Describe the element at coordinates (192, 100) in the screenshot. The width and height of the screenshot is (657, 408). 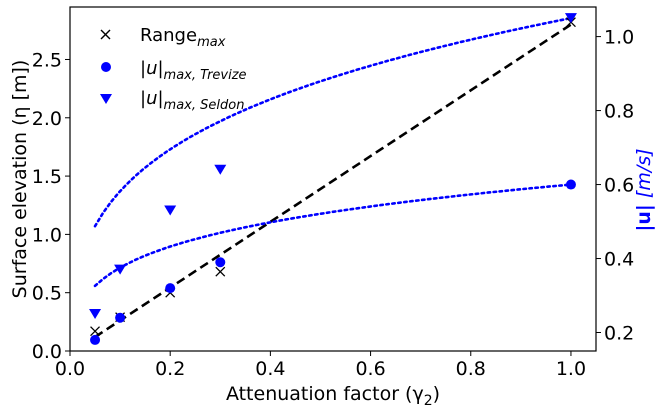
I see `legend-seldon-label: |u|max, Seldon` at that location.